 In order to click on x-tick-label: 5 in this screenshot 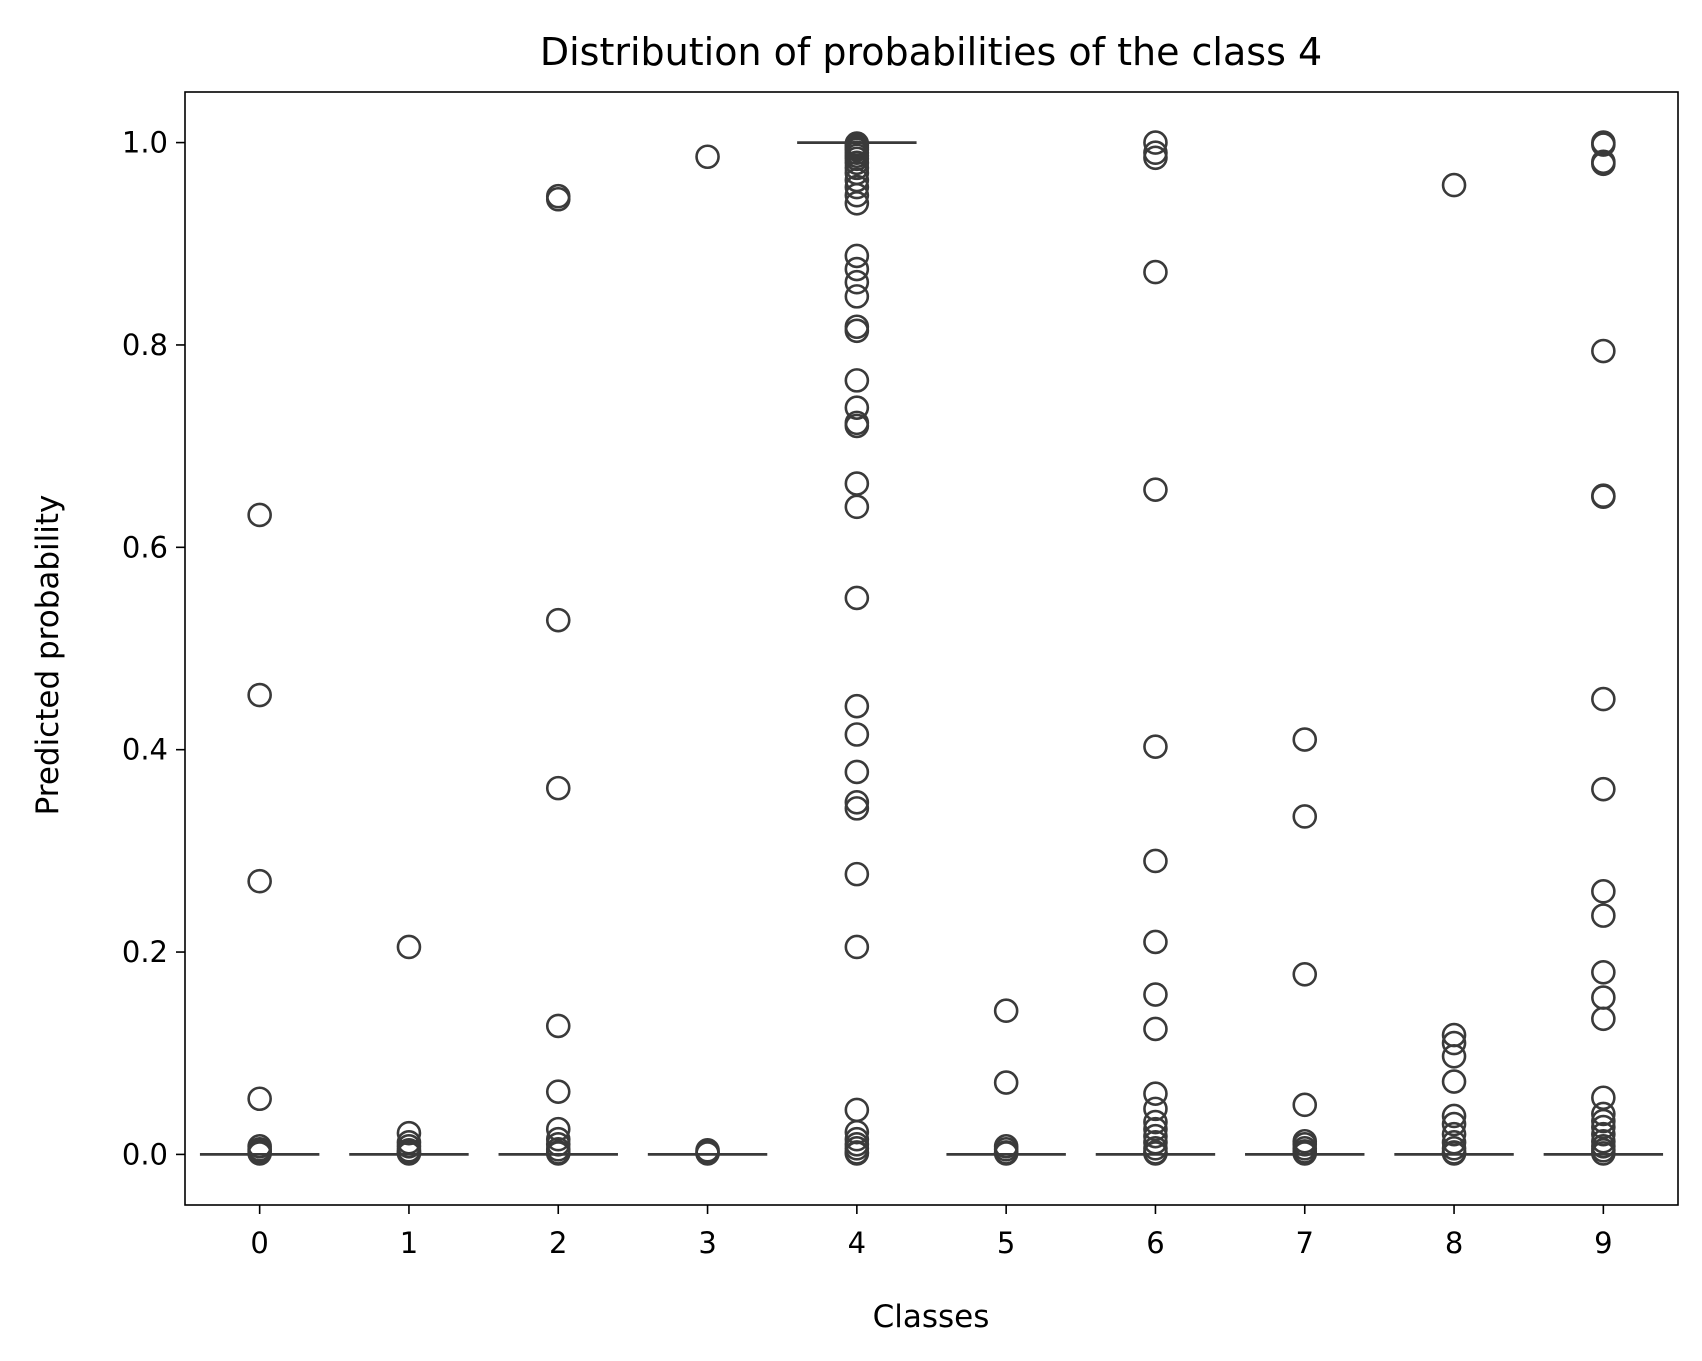, I will do `click(1006, 1243)`.